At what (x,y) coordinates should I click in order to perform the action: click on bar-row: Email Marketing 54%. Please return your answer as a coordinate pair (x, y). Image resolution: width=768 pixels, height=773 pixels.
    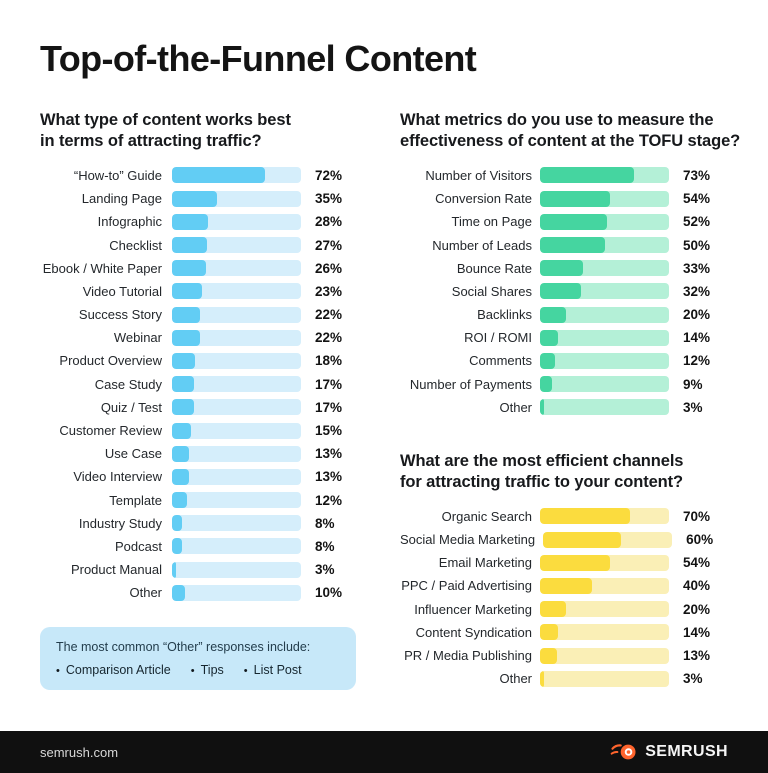
    Looking at the image, I should click on (579, 562).